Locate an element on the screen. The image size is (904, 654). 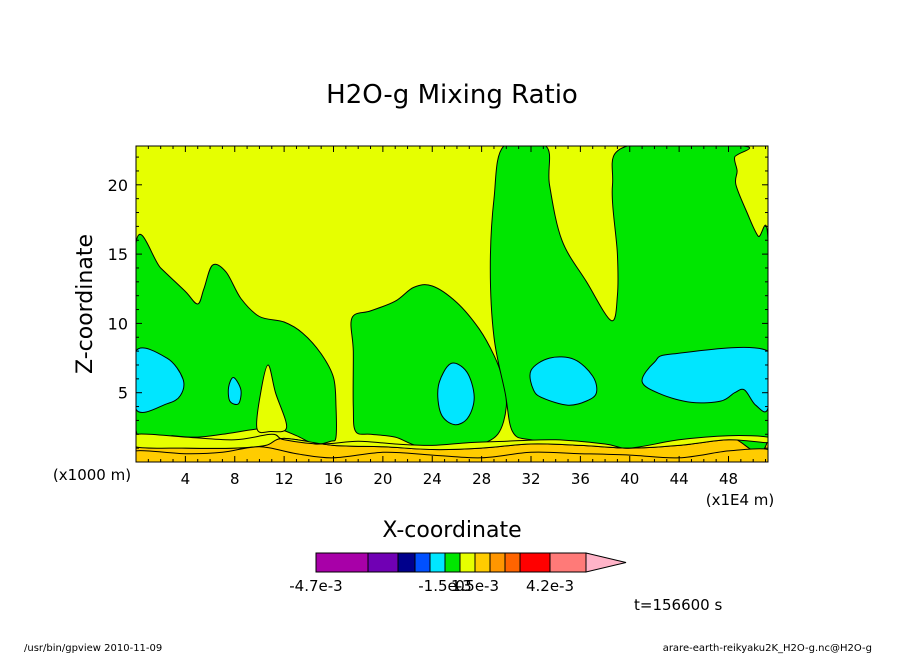
colorbar-label: -1.5e-3 is located at coordinates (444, 586).